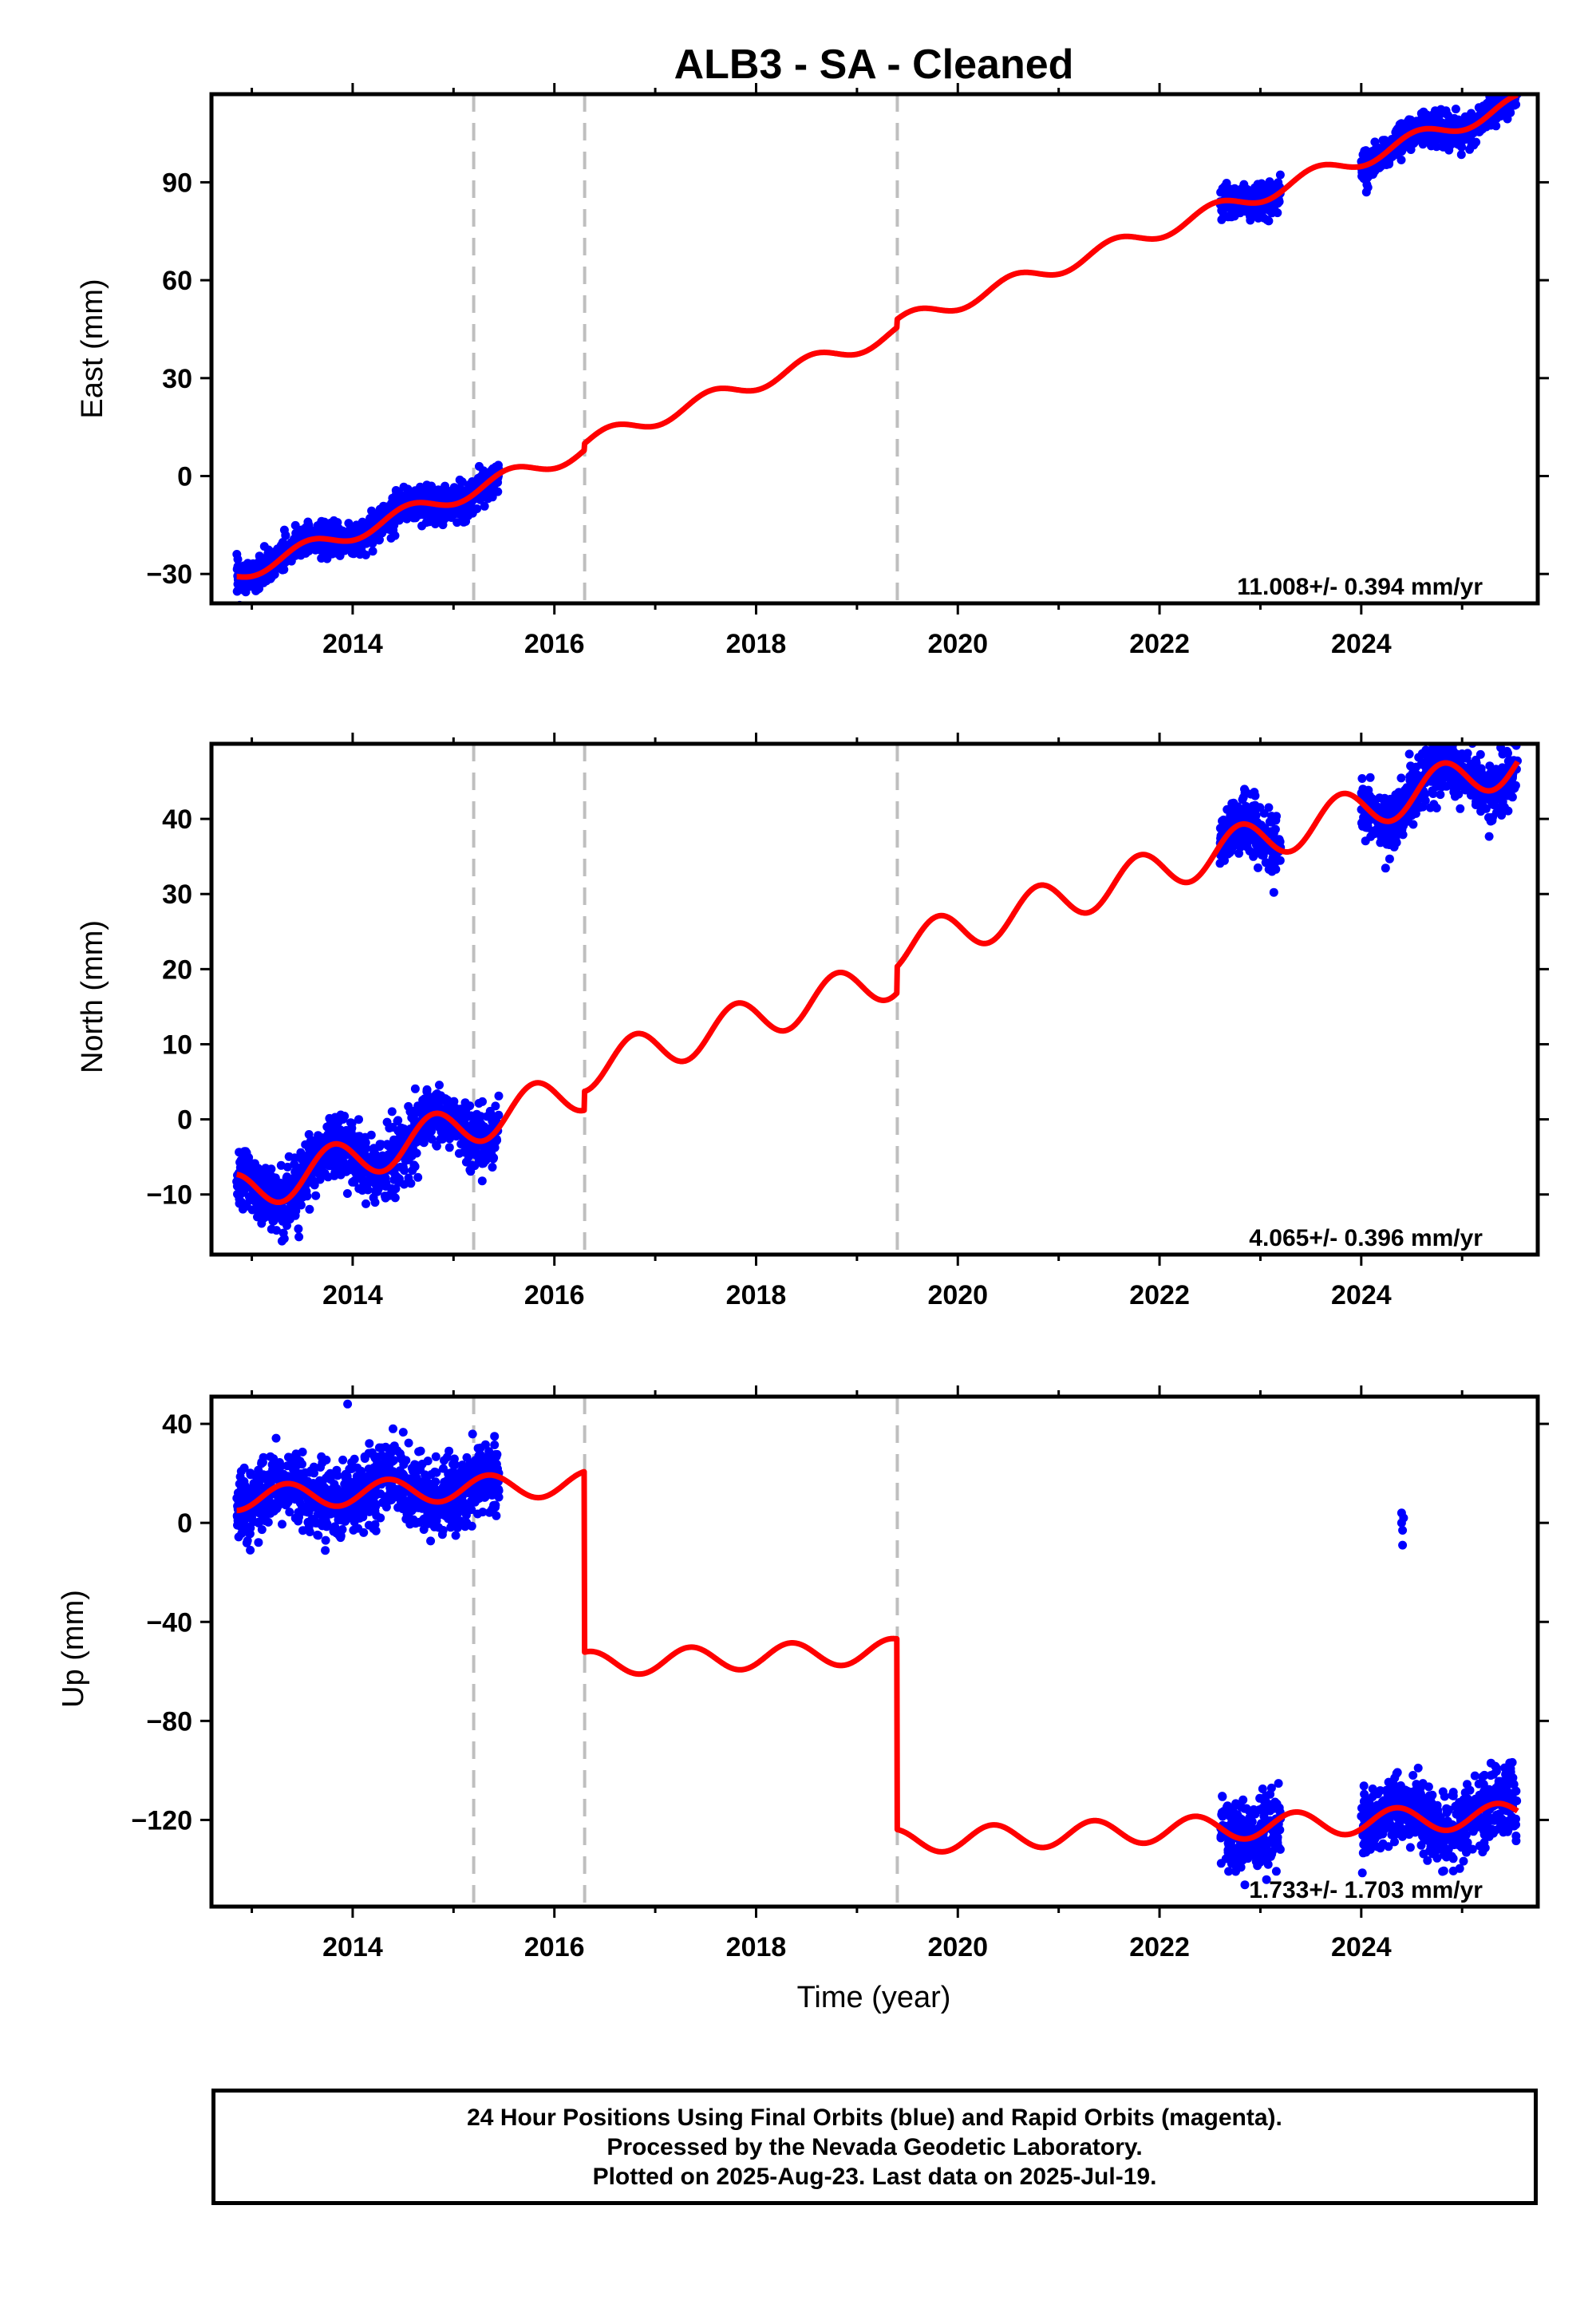 Image resolution: width=1596 pixels, height=2316 pixels. What do you see at coordinates (874, 64) in the screenshot?
I see `figure-title: ALB3 - SA - Cleaned` at bounding box center [874, 64].